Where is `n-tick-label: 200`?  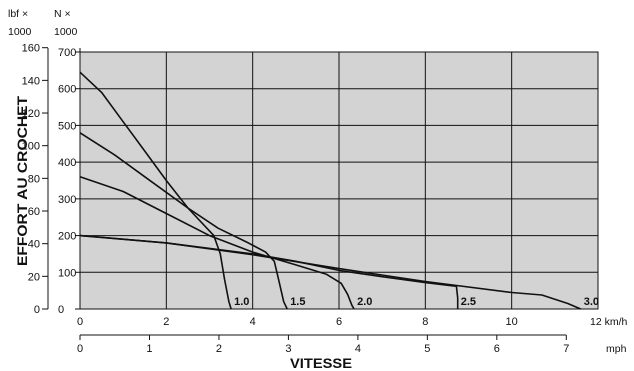 n-tick-label: 200 is located at coordinates (67, 237).